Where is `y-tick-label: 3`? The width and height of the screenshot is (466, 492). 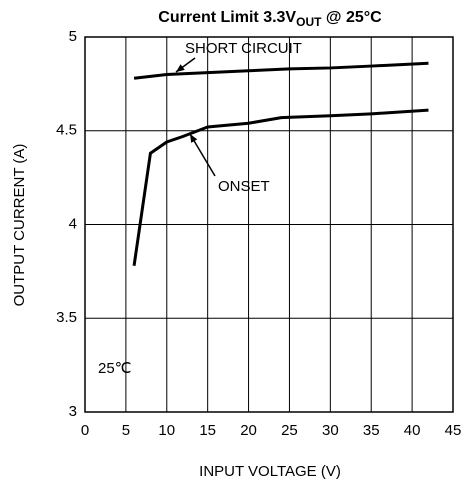
y-tick-label: 3 is located at coordinates (73, 411).